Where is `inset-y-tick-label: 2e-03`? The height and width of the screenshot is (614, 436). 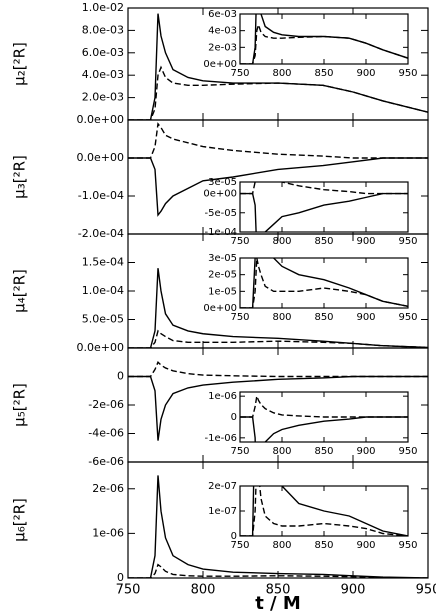
inset-y-tick-label: 2e-03 is located at coordinates (222, 47).